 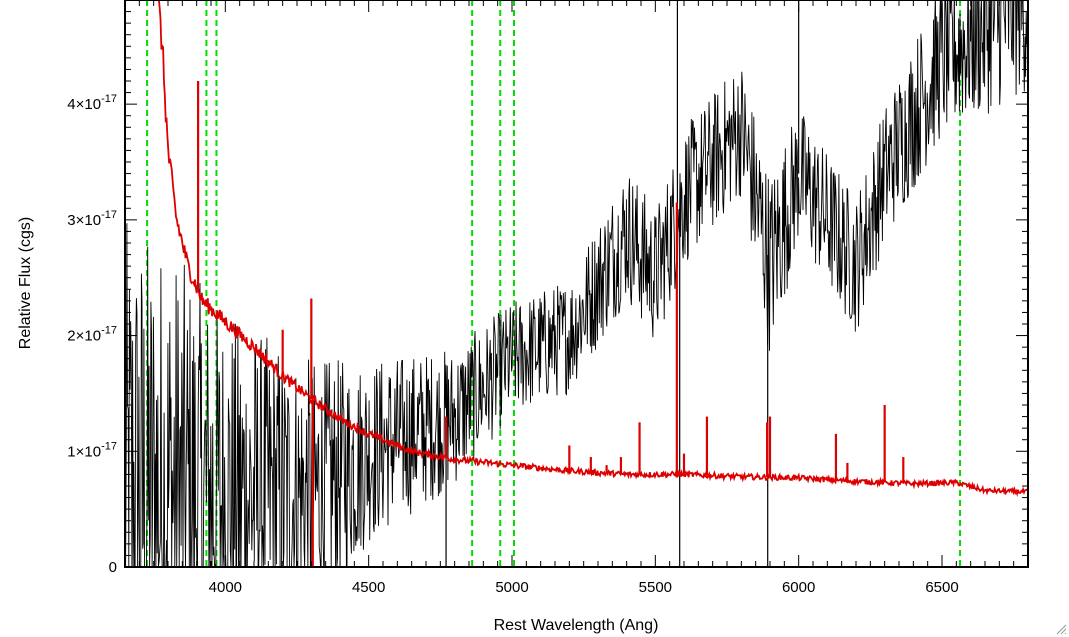 I want to click on y-tick-mantissa: 0, so click(x=113, y=567).